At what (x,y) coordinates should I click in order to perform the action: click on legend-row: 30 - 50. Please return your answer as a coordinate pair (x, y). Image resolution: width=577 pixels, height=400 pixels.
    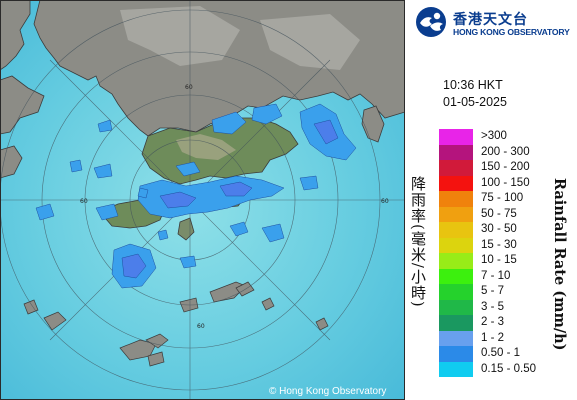
    Looking at the image, I should click on (508, 230).